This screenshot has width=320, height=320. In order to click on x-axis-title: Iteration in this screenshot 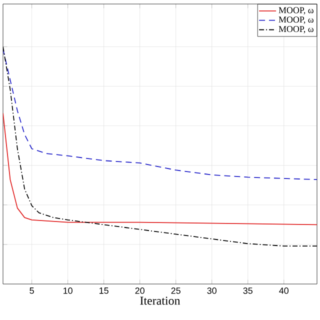, I will do `click(160, 300)`.